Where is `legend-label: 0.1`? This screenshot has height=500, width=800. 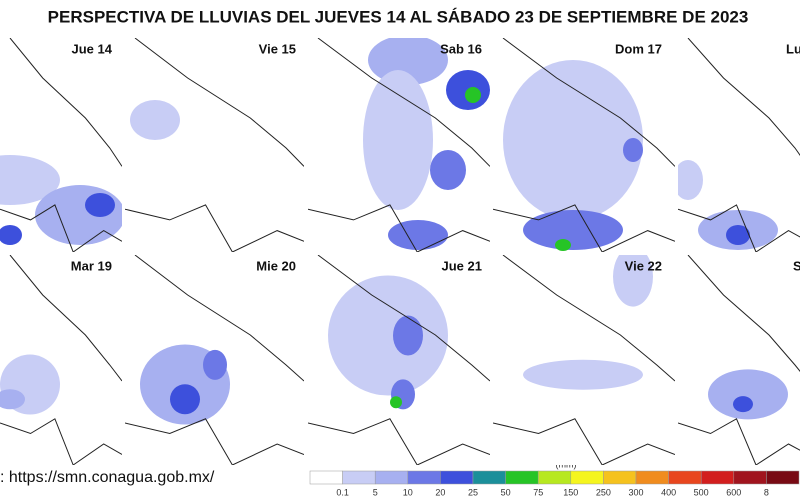 legend-label: 0.1 is located at coordinates (342, 492).